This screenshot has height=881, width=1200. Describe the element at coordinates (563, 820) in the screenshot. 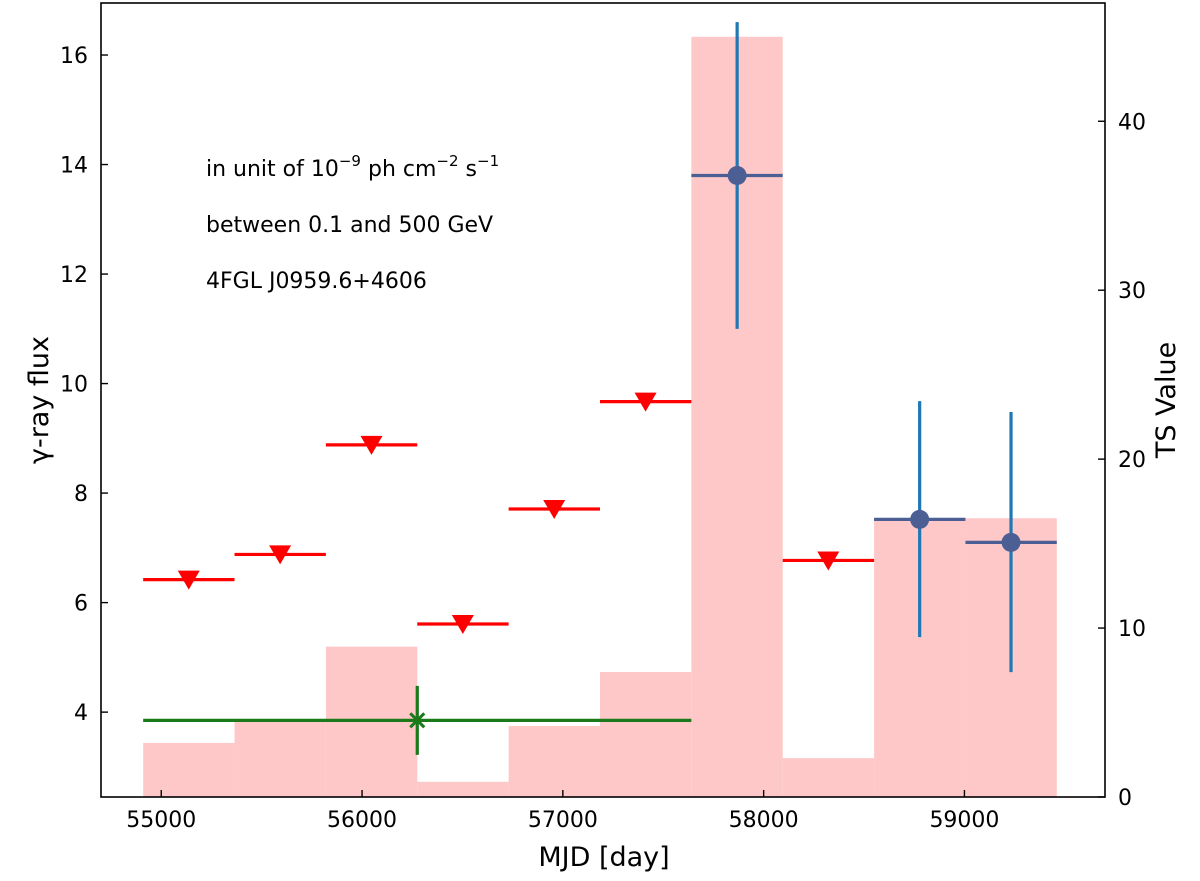

I see `x-tick-label-2: 57000` at that location.